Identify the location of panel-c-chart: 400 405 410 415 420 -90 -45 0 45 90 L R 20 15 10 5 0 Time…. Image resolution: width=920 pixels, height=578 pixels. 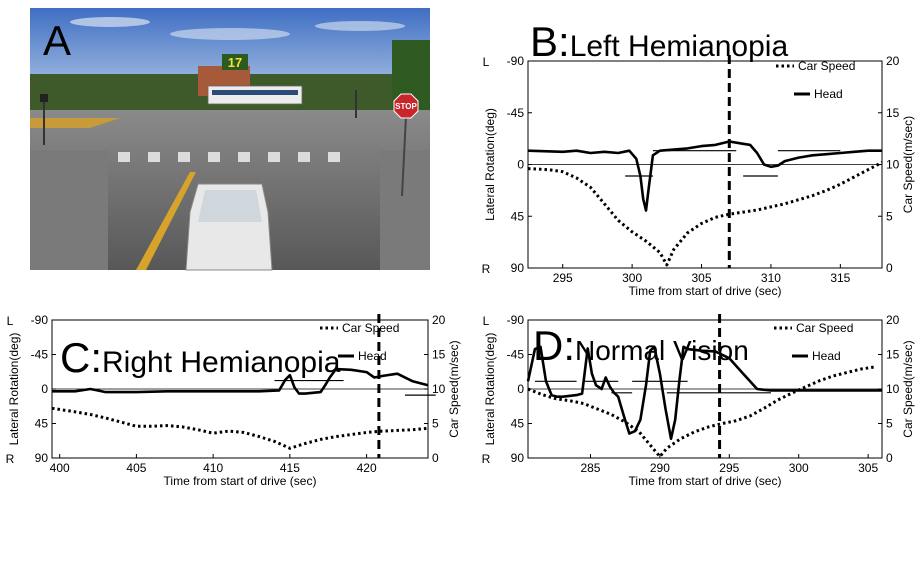
(233, 400).